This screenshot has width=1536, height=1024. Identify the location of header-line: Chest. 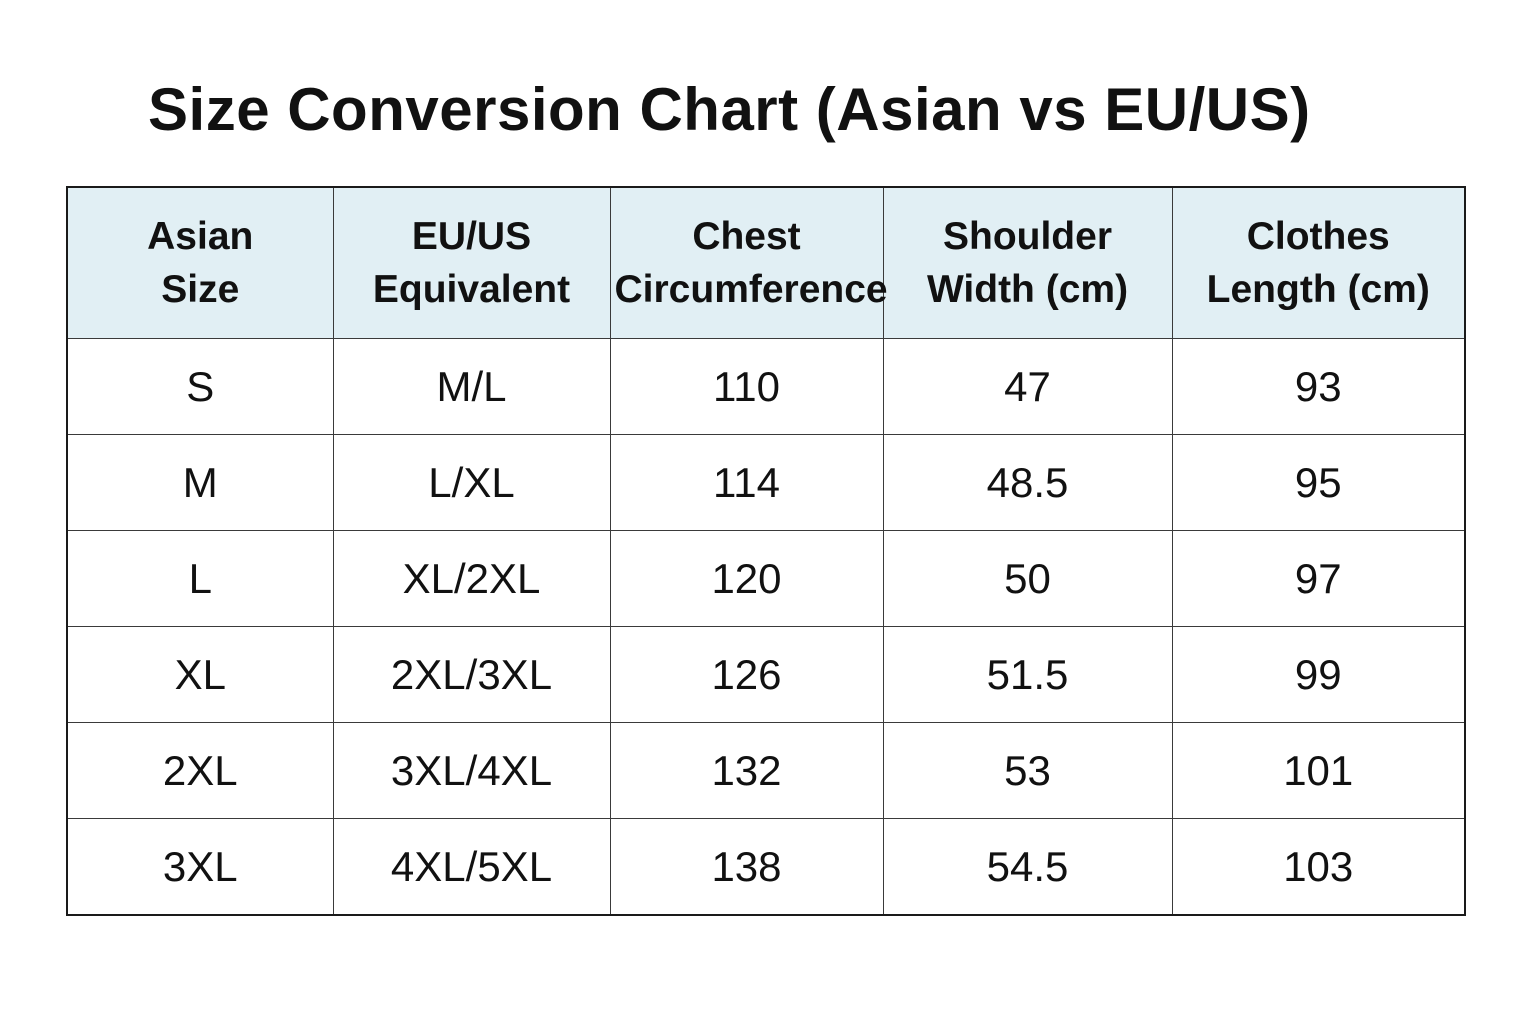
(746, 236).